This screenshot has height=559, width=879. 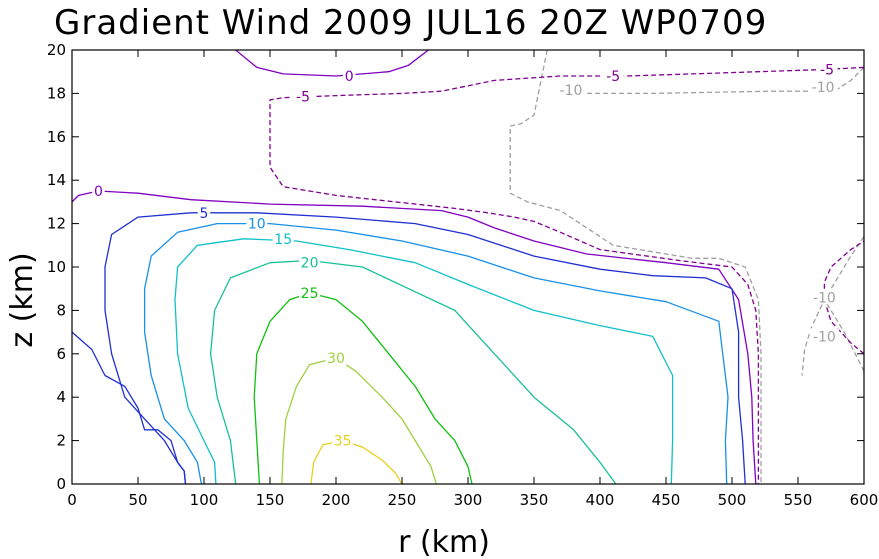 What do you see at coordinates (600, 500) in the screenshot?
I see `x-tick-label: 400` at bounding box center [600, 500].